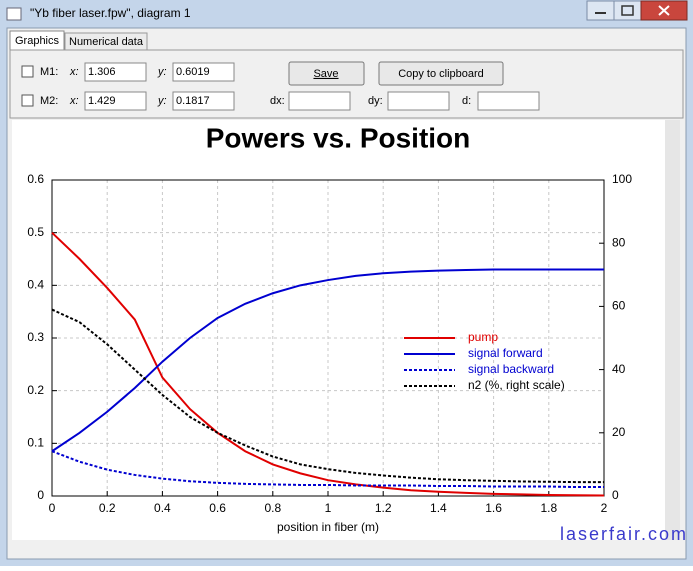 The image size is (693, 571). I want to click on y-tick-label: 0, so click(40, 495).